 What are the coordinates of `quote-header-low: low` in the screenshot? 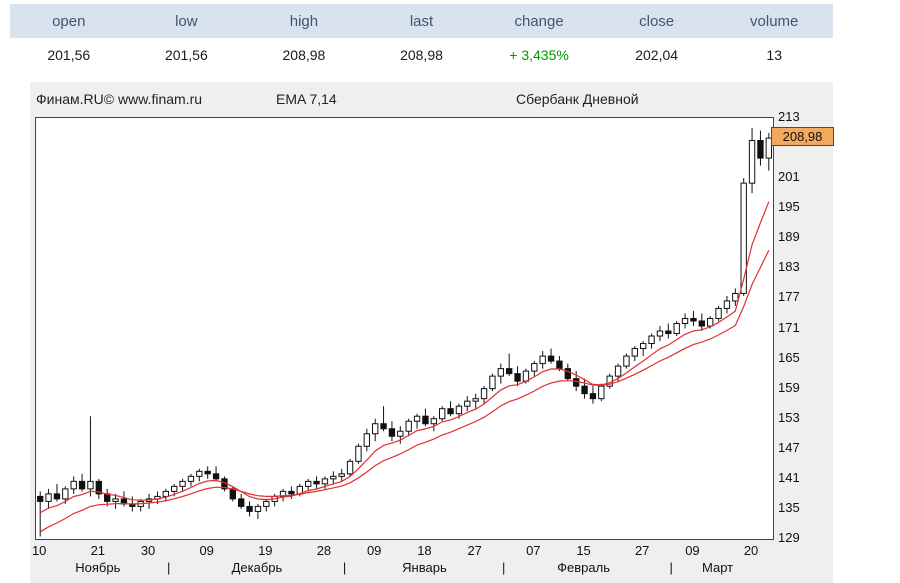 It's located at (186, 21).